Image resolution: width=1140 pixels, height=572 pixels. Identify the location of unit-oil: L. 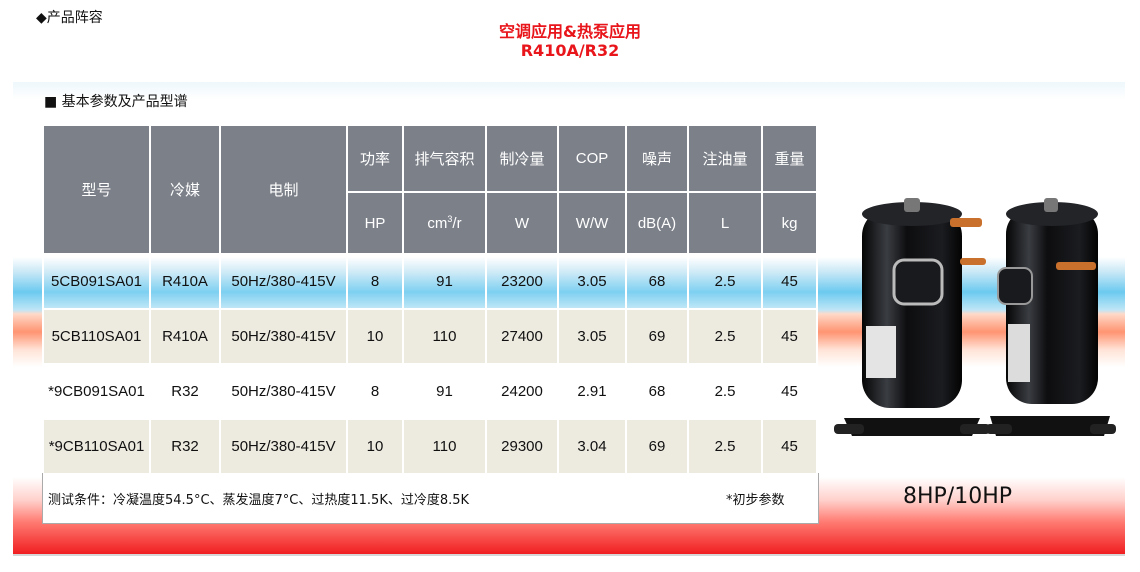
(725, 223).